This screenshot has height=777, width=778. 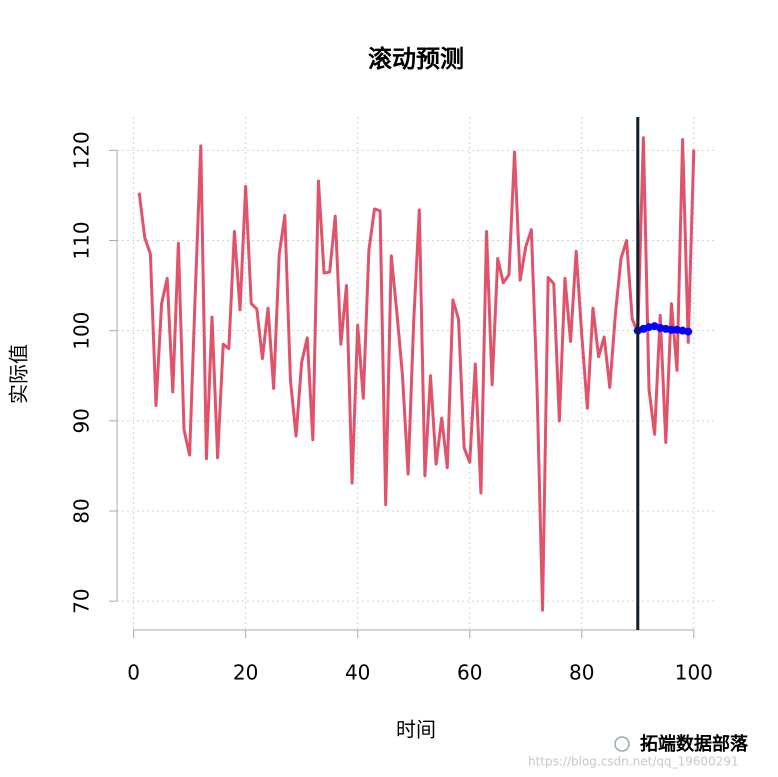 What do you see at coordinates (357, 673) in the screenshot?
I see `x-tick-label: 40` at bounding box center [357, 673].